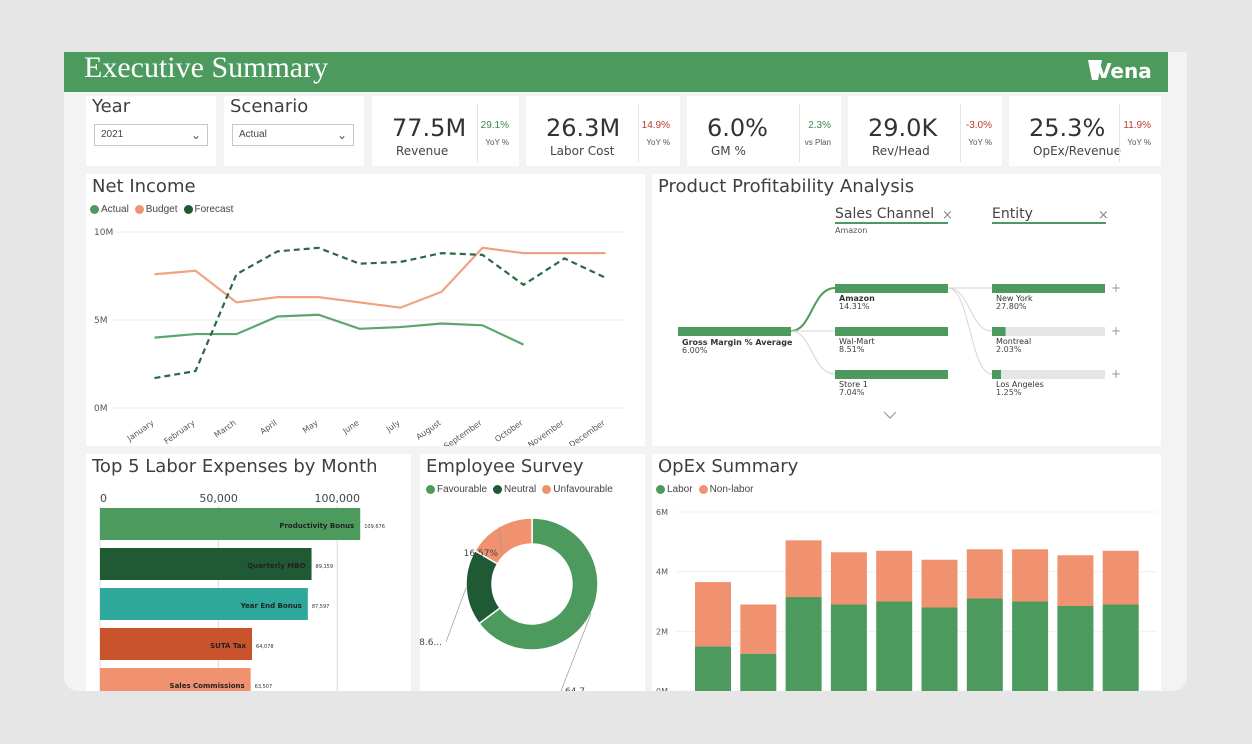  I want to click on scenario-slicer: Scenario Actual ⌄, so click(294, 131).